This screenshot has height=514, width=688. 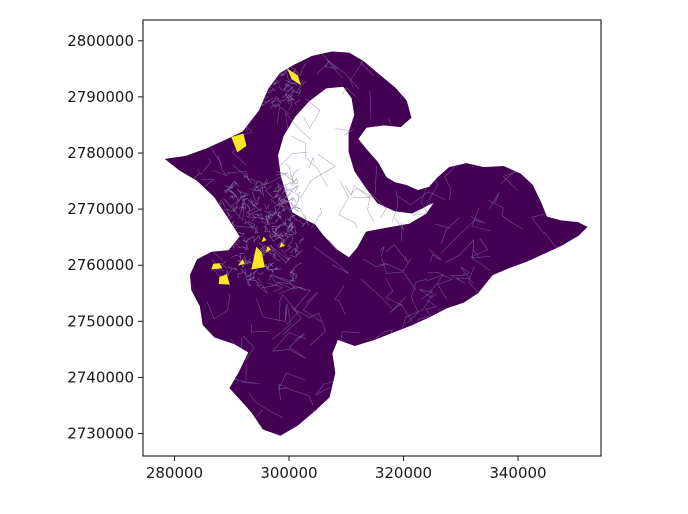 I want to click on y-tick-label: 2760000, so click(x=100, y=265).